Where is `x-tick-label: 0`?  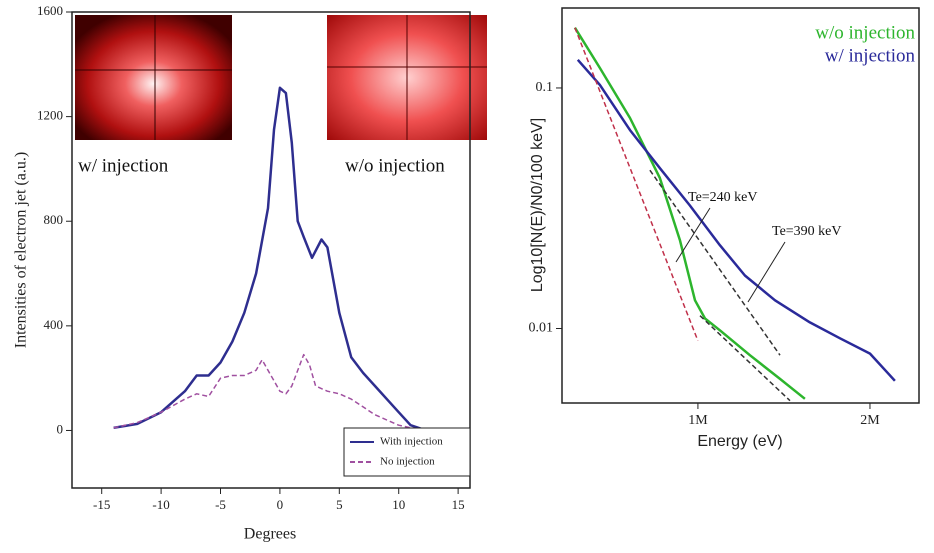
x-tick-label: 0 is located at coordinates (280, 504).